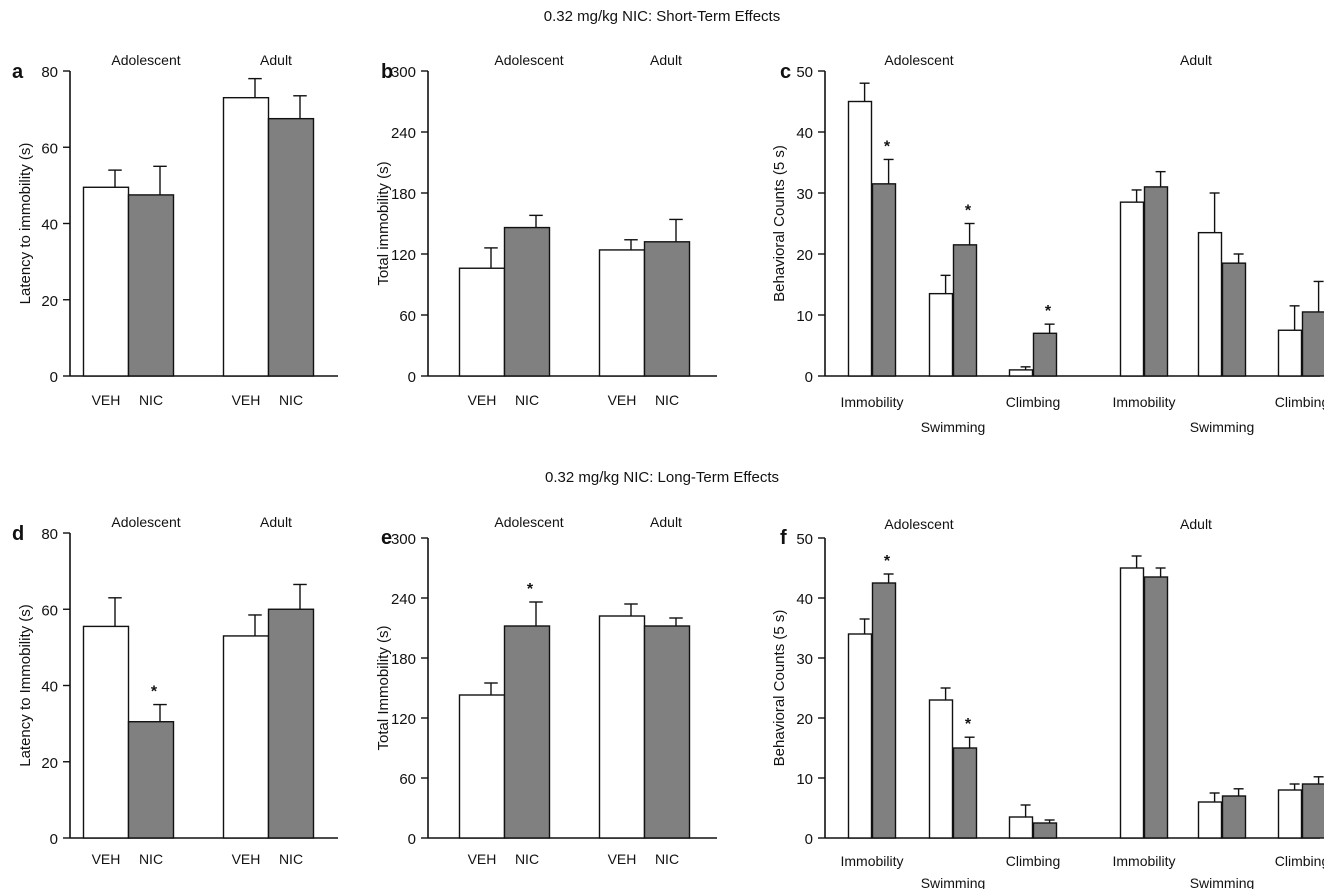 Image resolution: width=1324 pixels, height=889 pixels. Describe the element at coordinates (968, 724) in the screenshot. I see `significance-star-f: *` at that location.